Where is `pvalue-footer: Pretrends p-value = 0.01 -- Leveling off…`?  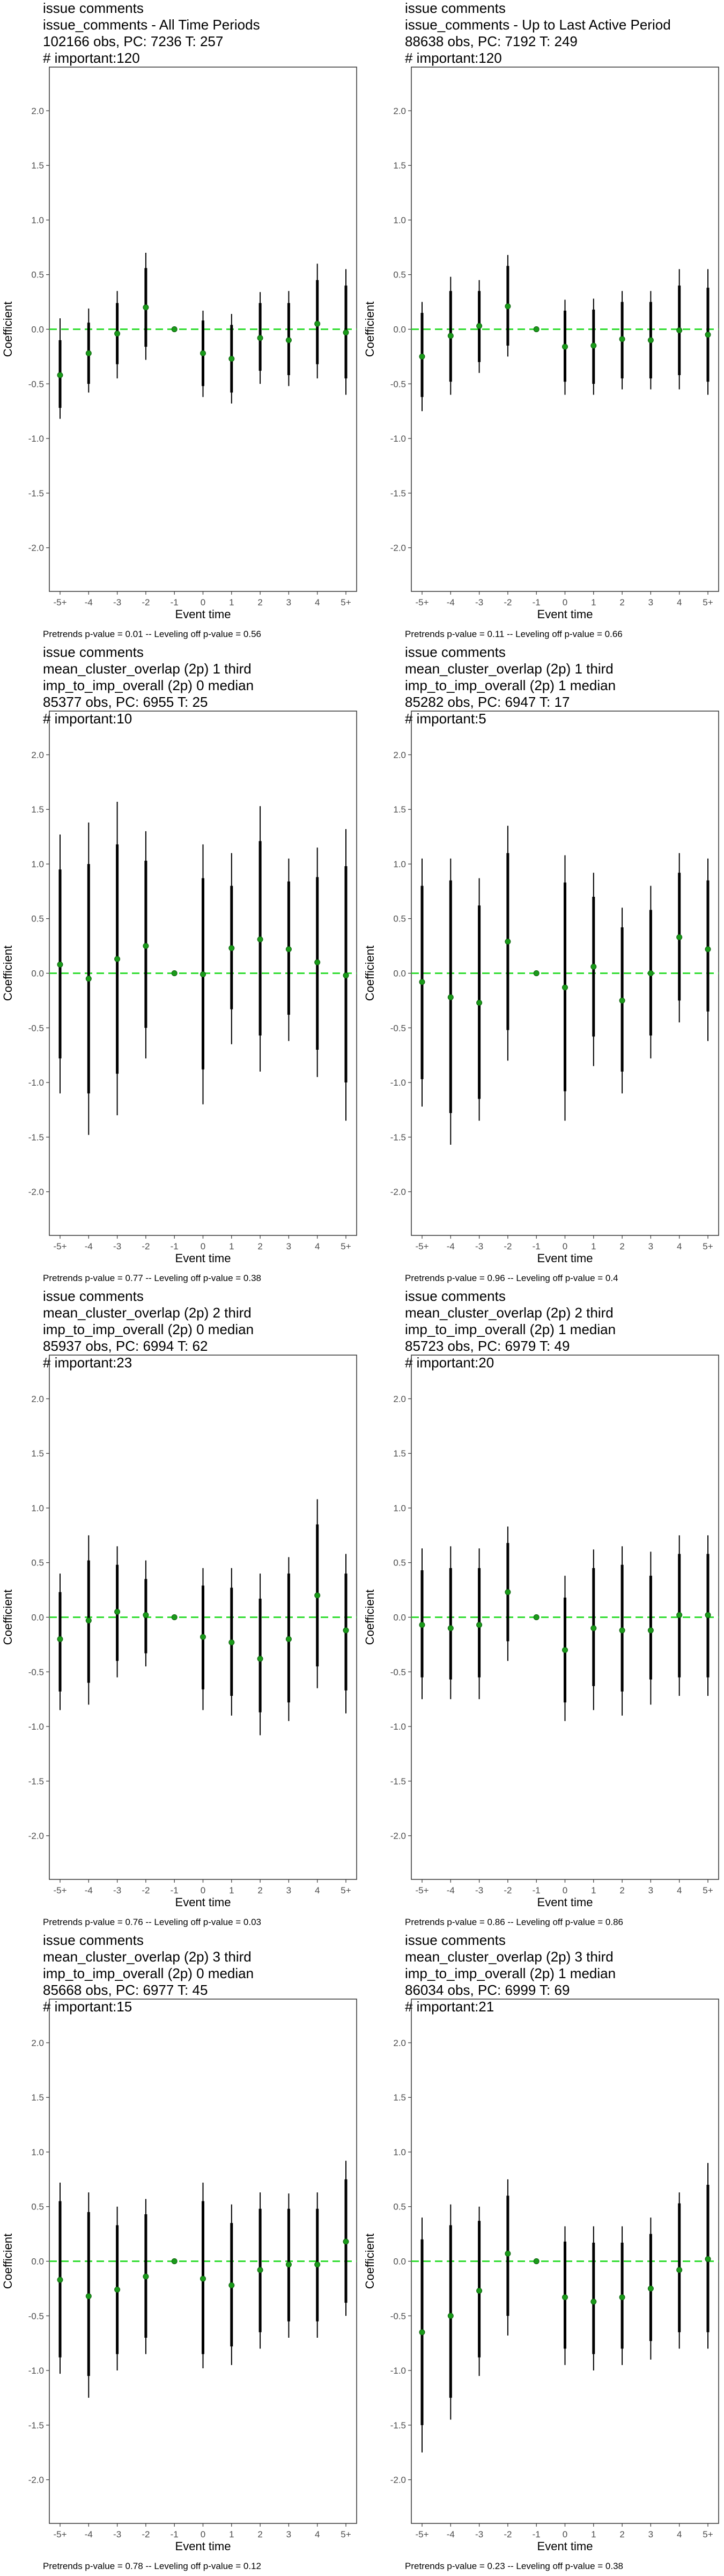 pvalue-footer: Pretrends p-value = 0.01 -- Leveling off… is located at coordinates (152, 634).